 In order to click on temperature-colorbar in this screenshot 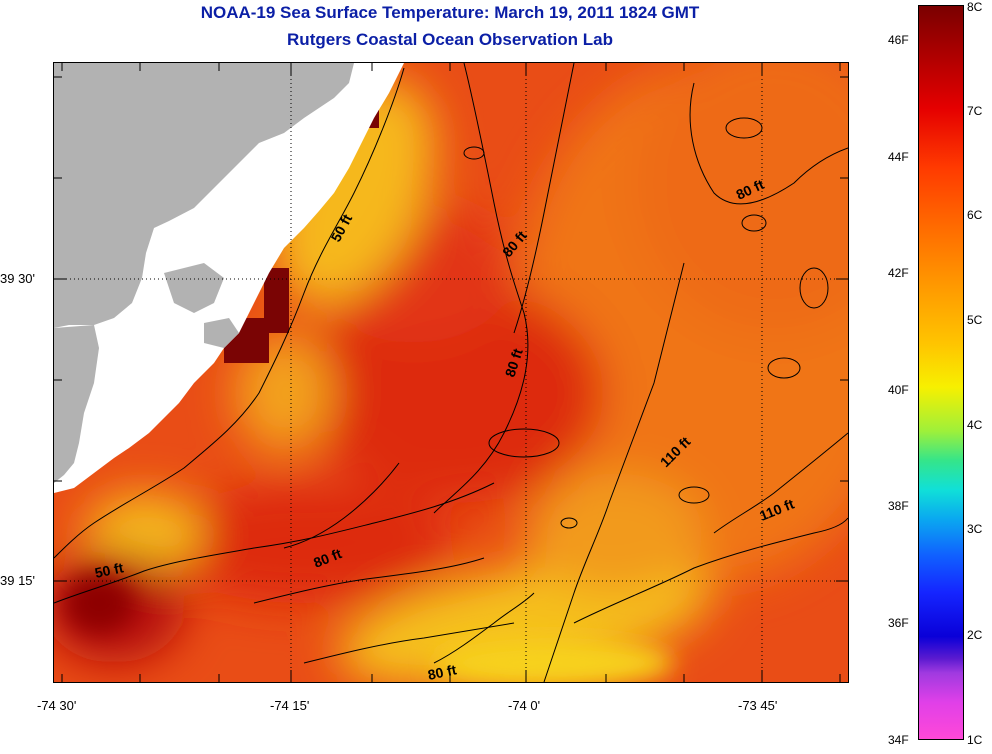, I will do `click(941, 372)`.